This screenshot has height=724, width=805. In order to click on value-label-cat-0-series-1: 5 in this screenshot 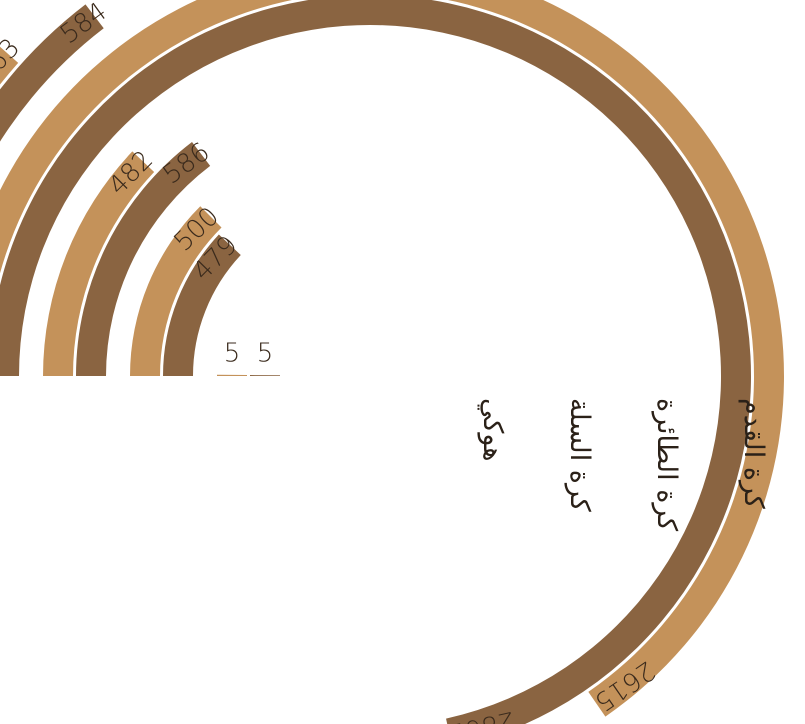, I will do `click(265, 354)`.